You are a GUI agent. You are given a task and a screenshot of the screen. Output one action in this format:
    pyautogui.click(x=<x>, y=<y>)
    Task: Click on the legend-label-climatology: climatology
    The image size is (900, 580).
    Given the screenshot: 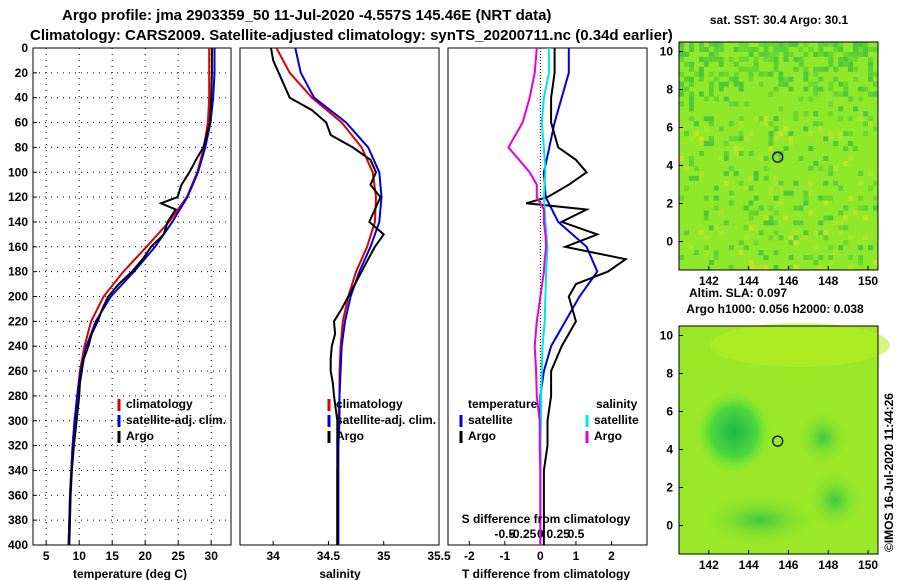 What is the action you would take?
    pyautogui.click(x=159, y=404)
    